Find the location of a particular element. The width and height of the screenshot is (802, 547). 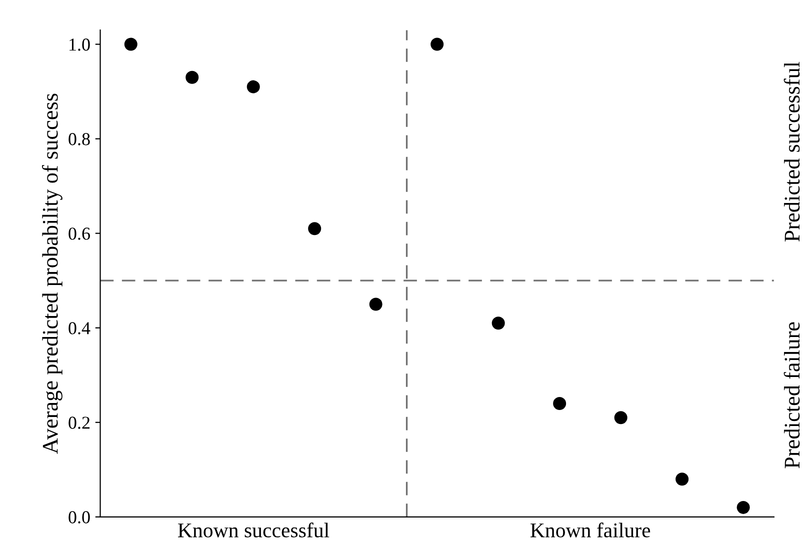

y-tick-label: 1.0 is located at coordinates (80, 44).